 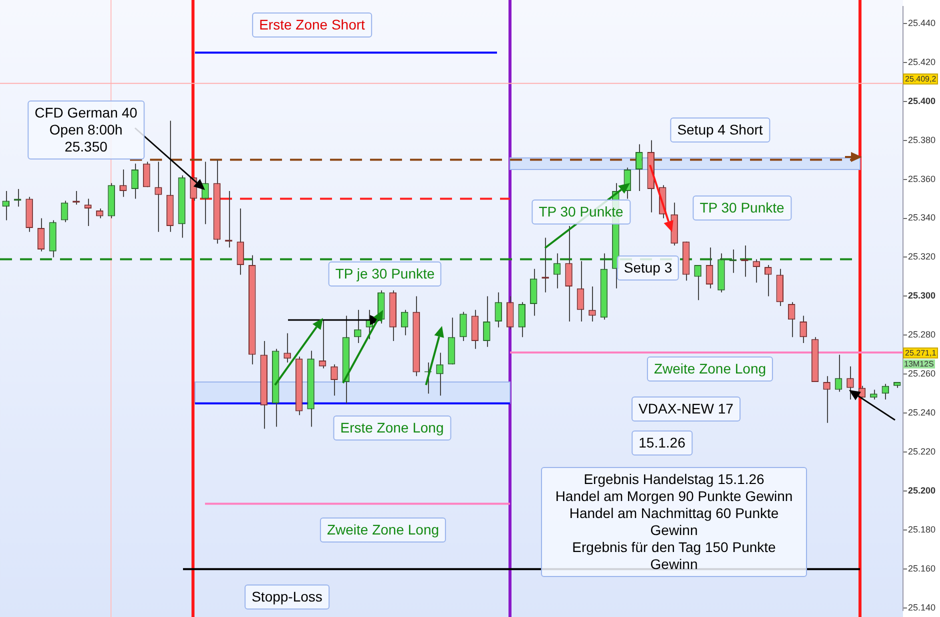 What do you see at coordinates (922, 373) in the screenshot?
I see `y-tick-label: 25.260` at bounding box center [922, 373].